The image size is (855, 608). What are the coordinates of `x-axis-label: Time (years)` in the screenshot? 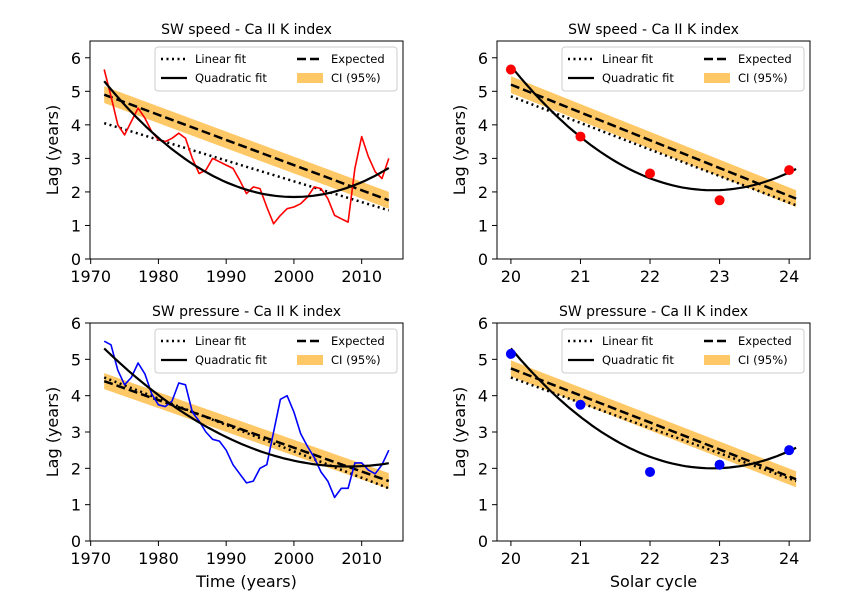 It's located at (246, 581).